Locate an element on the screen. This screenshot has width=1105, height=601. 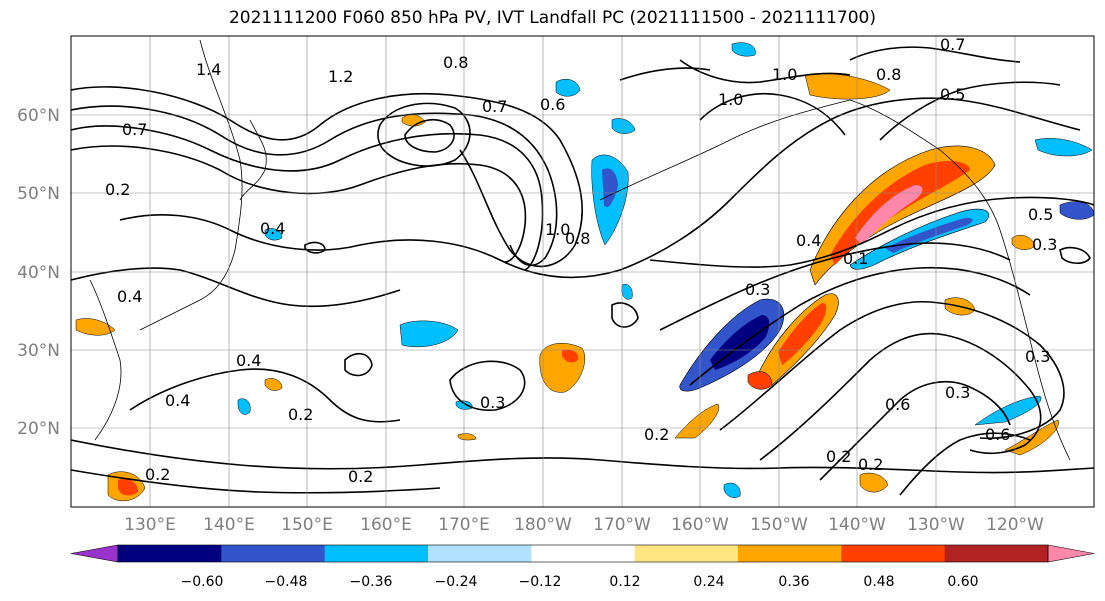
positive-blob-subtropic-south is located at coordinates (874, 482).